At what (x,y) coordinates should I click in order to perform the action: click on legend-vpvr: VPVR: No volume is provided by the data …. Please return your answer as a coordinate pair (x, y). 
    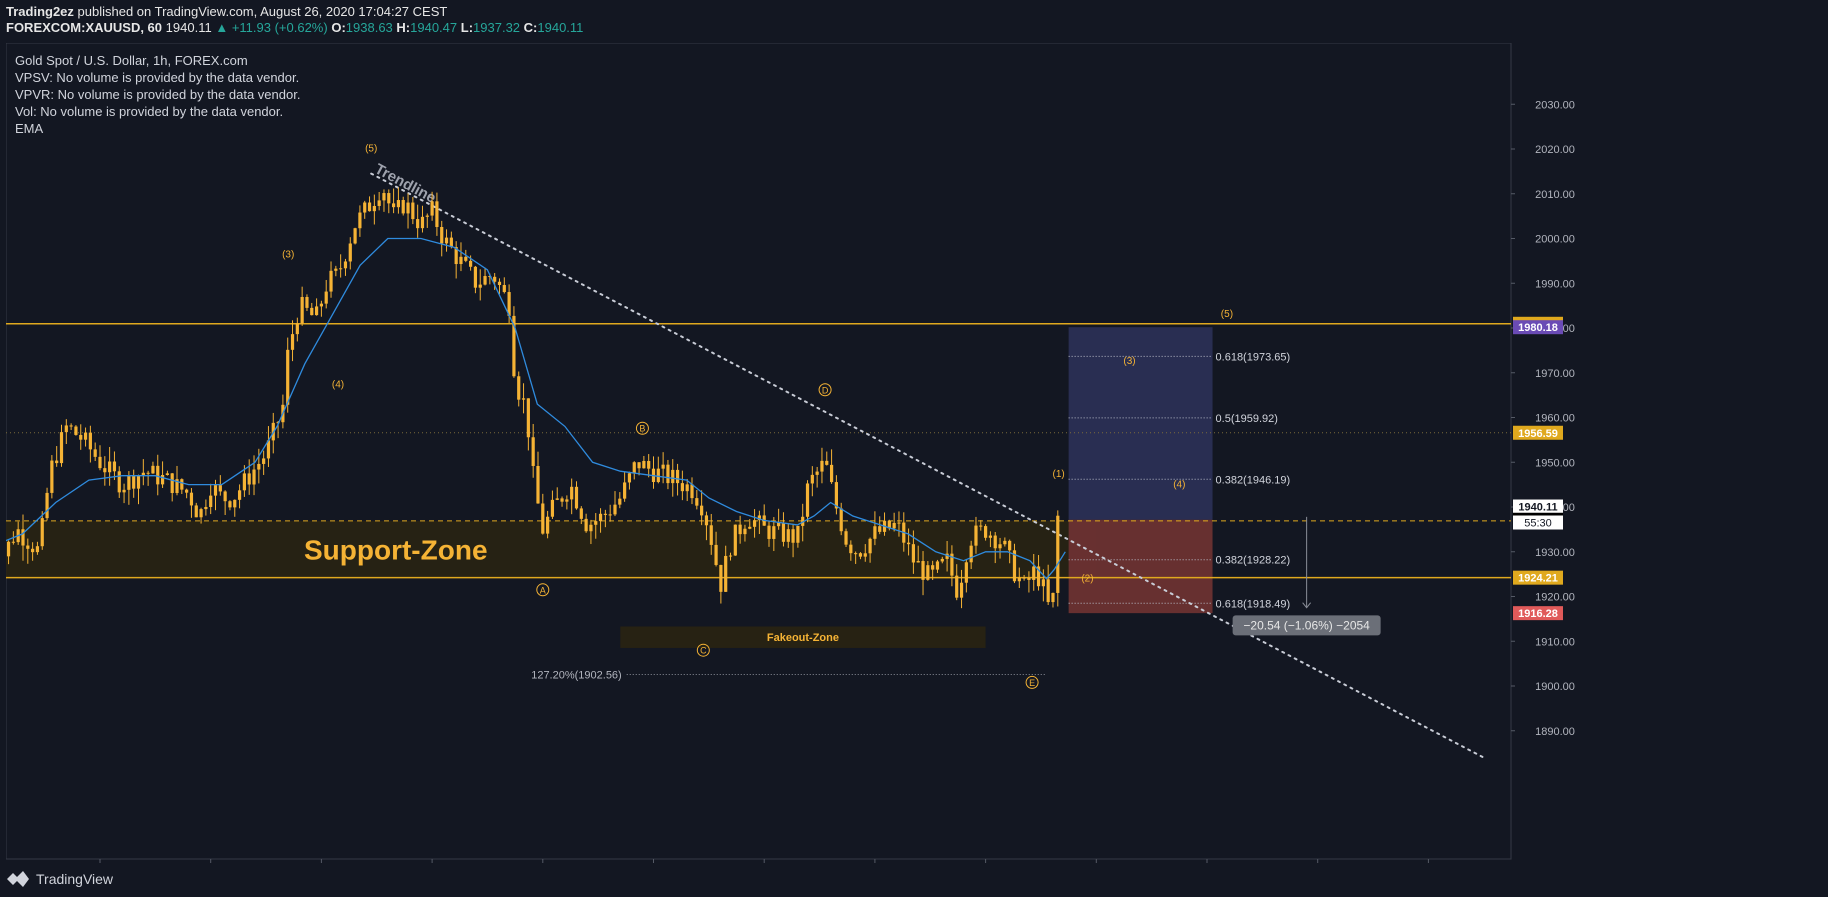
    Looking at the image, I should click on (158, 94).